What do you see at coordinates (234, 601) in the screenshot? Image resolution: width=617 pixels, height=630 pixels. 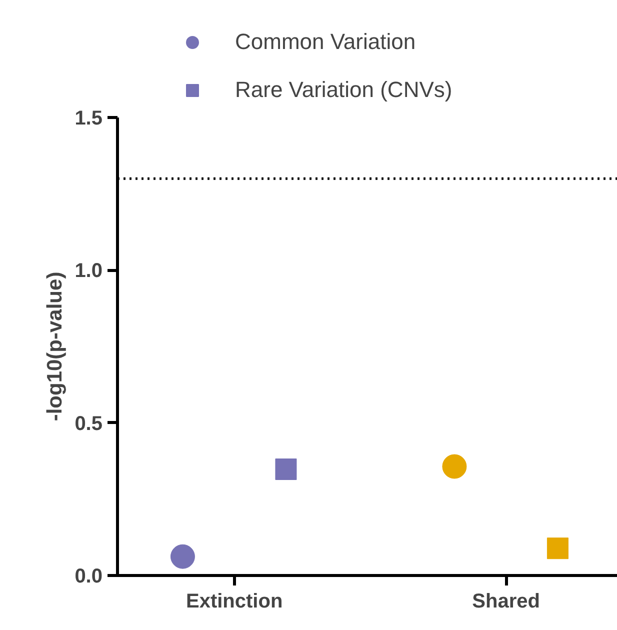 I see `x-tick-label: Extinction` at bounding box center [234, 601].